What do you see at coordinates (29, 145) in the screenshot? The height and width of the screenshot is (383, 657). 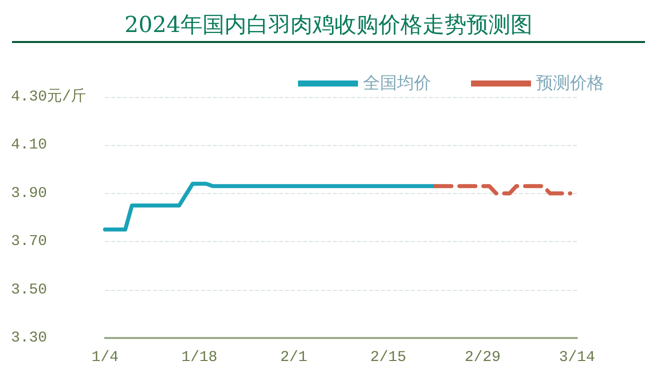 I see `y-tick-label: 4.10` at bounding box center [29, 145].